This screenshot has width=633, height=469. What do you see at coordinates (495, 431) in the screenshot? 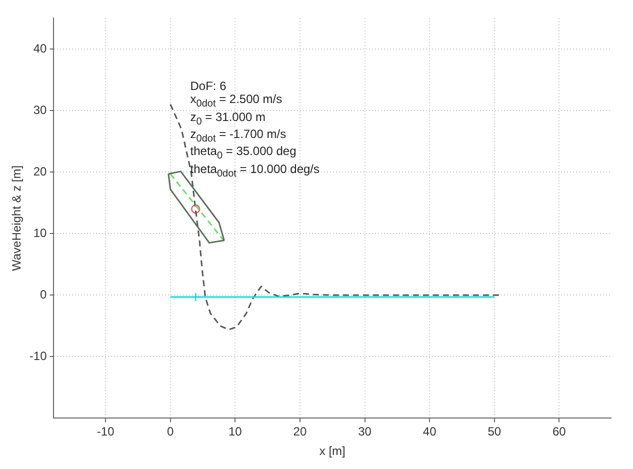
I see `x-tick-label: 50` at bounding box center [495, 431].